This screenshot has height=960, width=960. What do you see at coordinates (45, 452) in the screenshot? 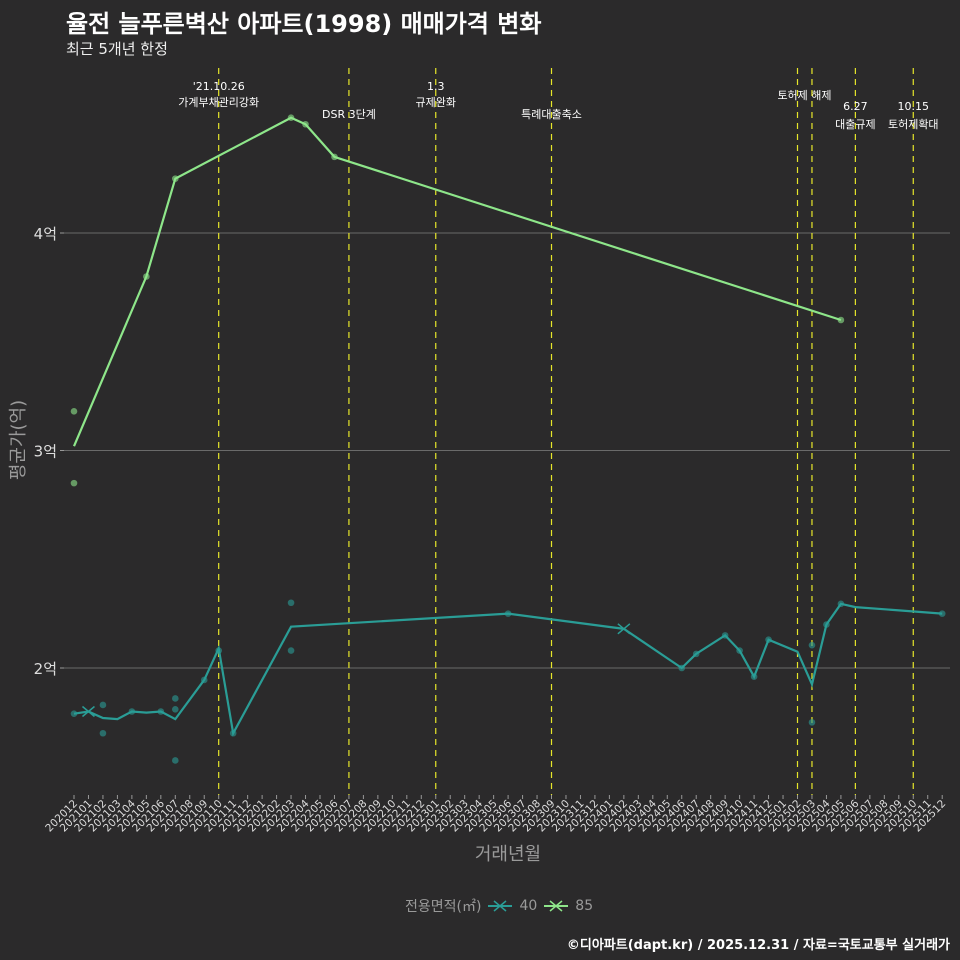
I see `y-tick-label: 3억` at bounding box center [45, 452].